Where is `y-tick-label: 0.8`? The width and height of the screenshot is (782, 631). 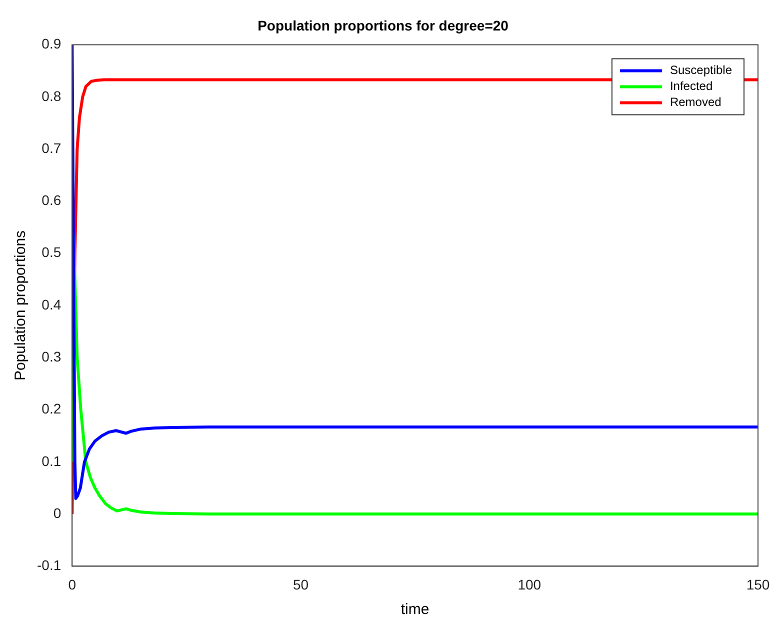 y-tick-label: 0.8 is located at coordinates (52, 96).